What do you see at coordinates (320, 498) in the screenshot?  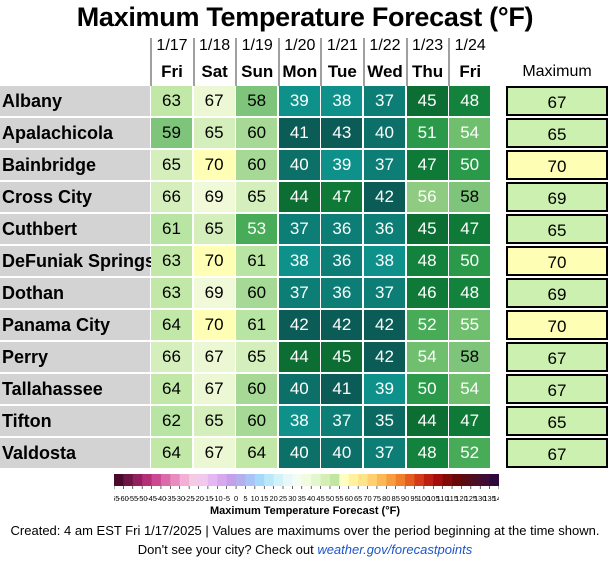 I see `color-scale-tick-label: 45` at bounding box center [320, 498].